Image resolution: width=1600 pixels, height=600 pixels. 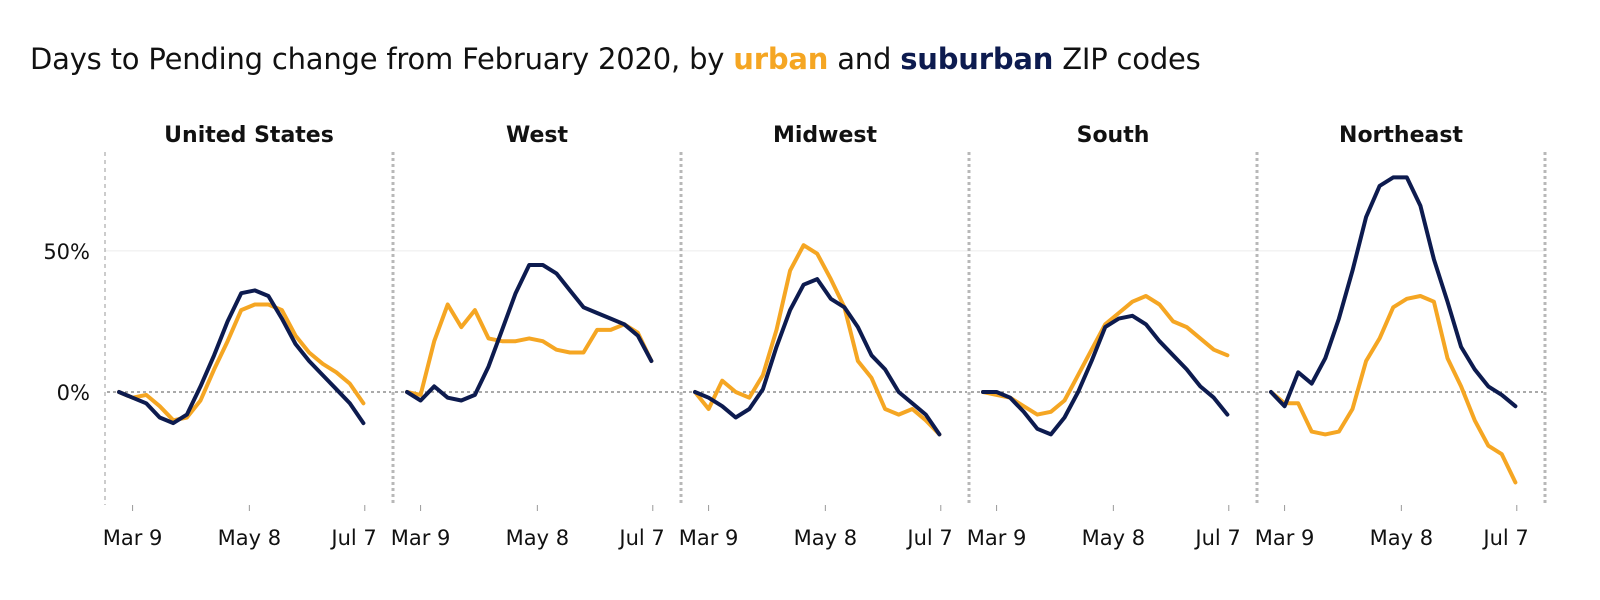 I want to click on title-suburban: suburban, so click(x=977, y=59).